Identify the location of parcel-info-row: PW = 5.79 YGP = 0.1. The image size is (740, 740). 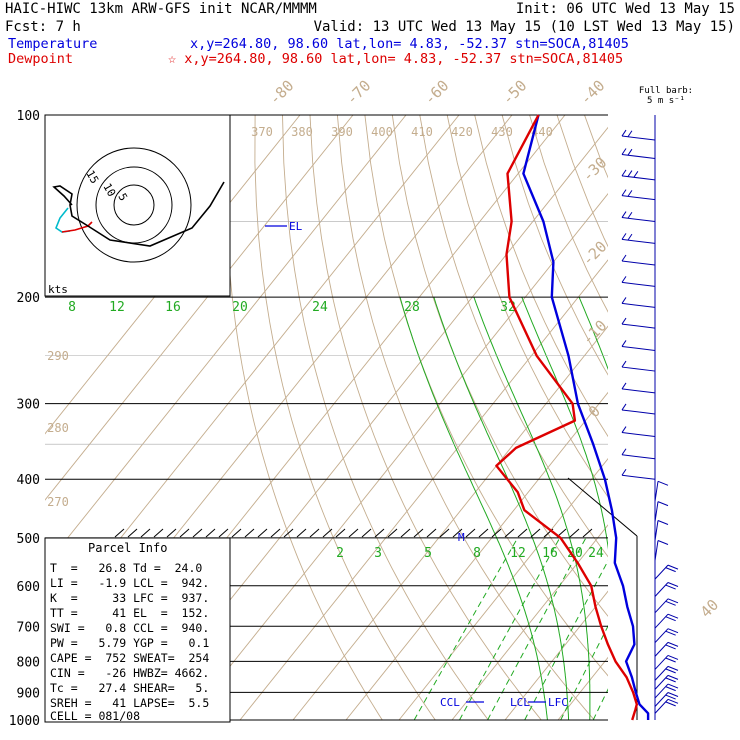
(129, 643).